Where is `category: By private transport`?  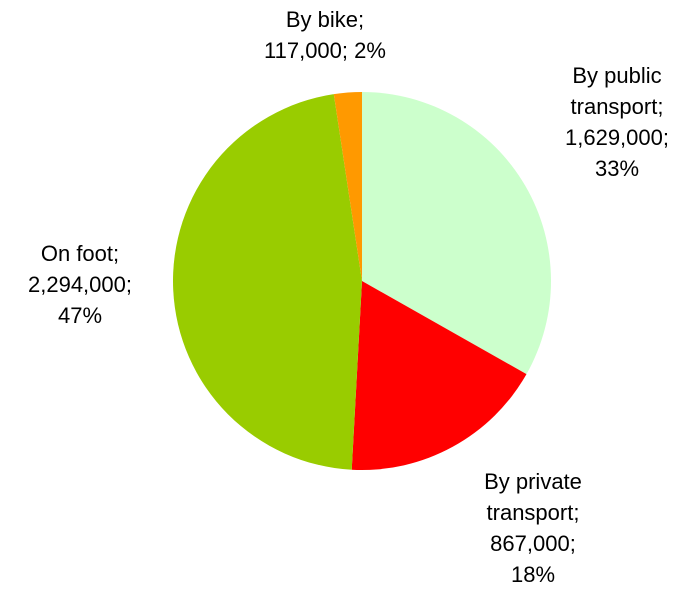
category: By private transport is located at coordinates (533, 497).